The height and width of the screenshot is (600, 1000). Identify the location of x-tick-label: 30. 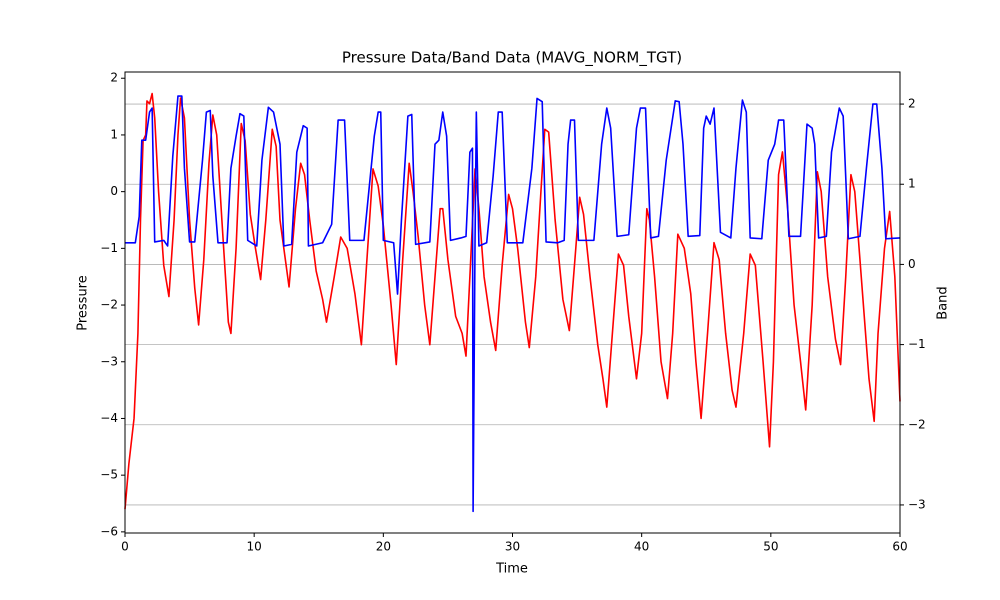
(512, 547).